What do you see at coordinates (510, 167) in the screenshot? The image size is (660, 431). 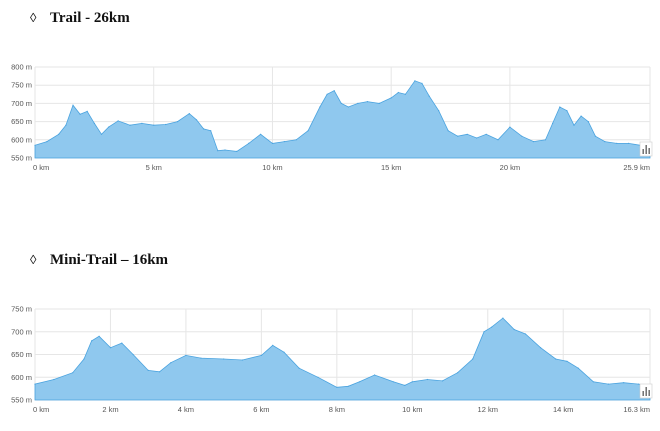 I see `trail-x-tick-label: 20 km` at bounding box center [510, 167].